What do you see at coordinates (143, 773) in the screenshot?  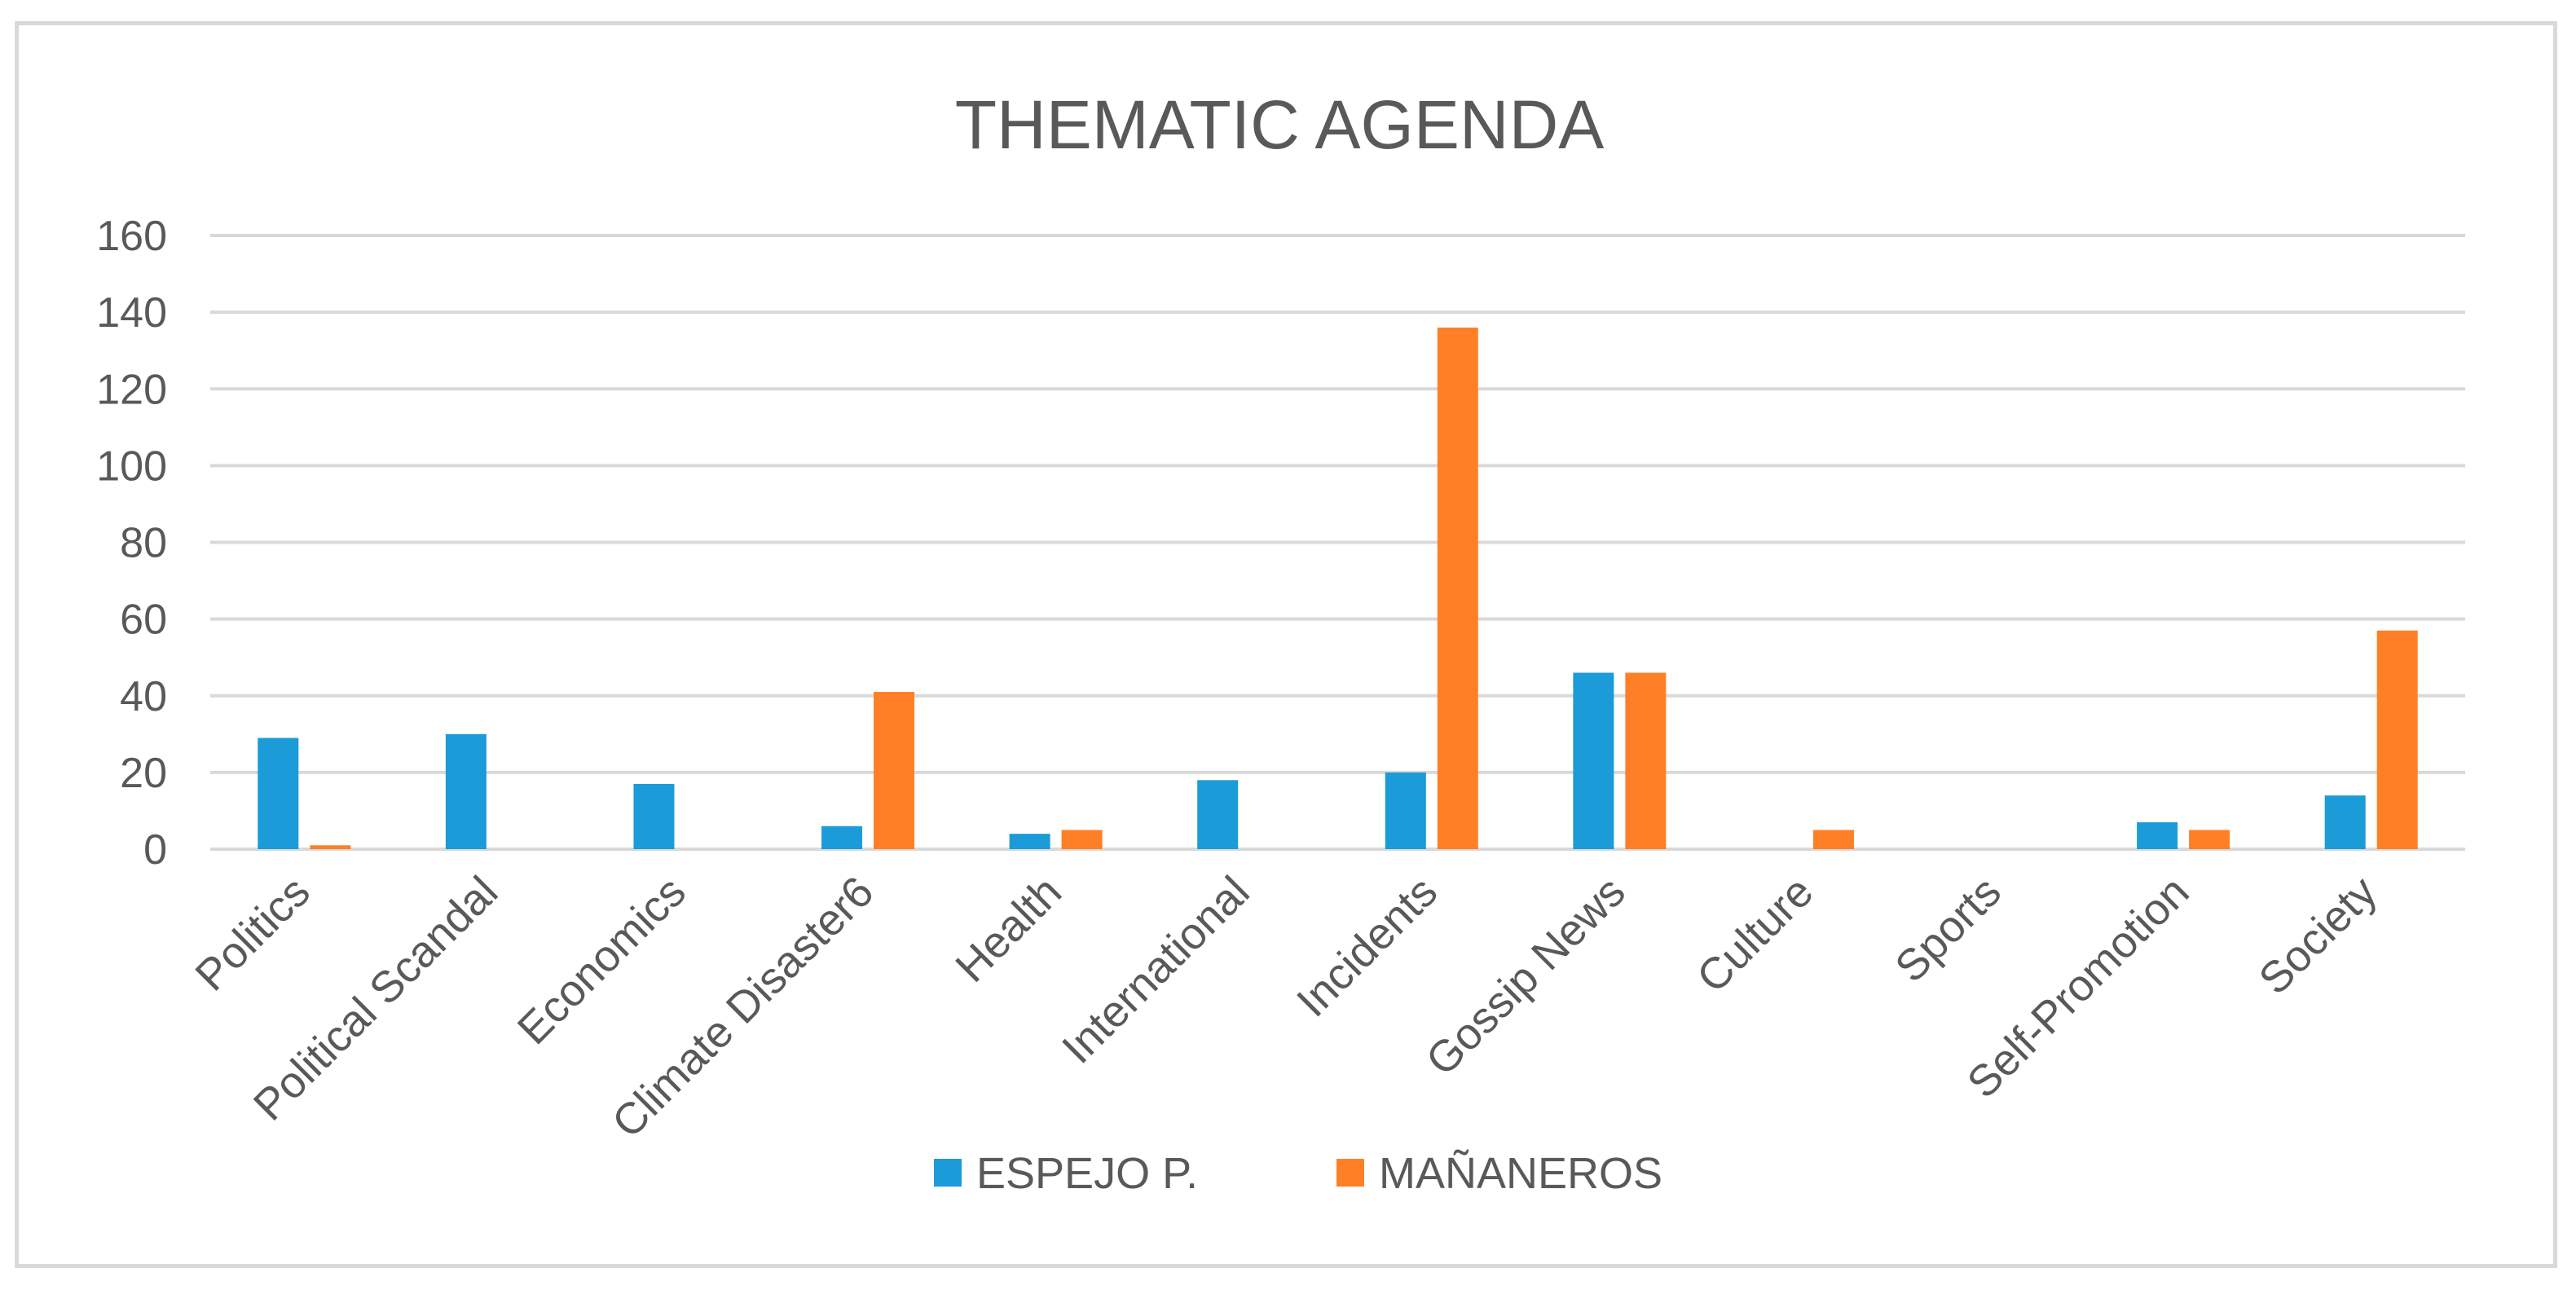 I see `y-tick-label: 20` at bounding box center [143, 773].